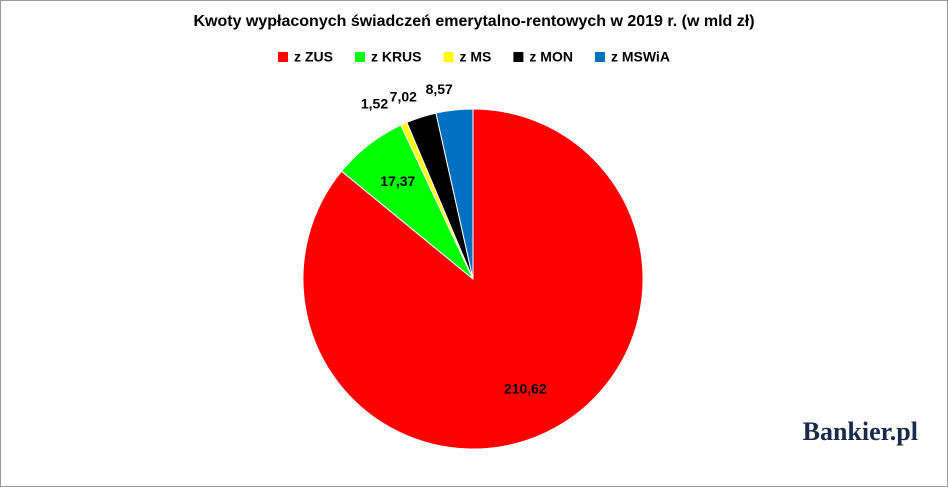 This screenshot has width=948, height=487. I want to click on pie-slice, so click(454, 194).